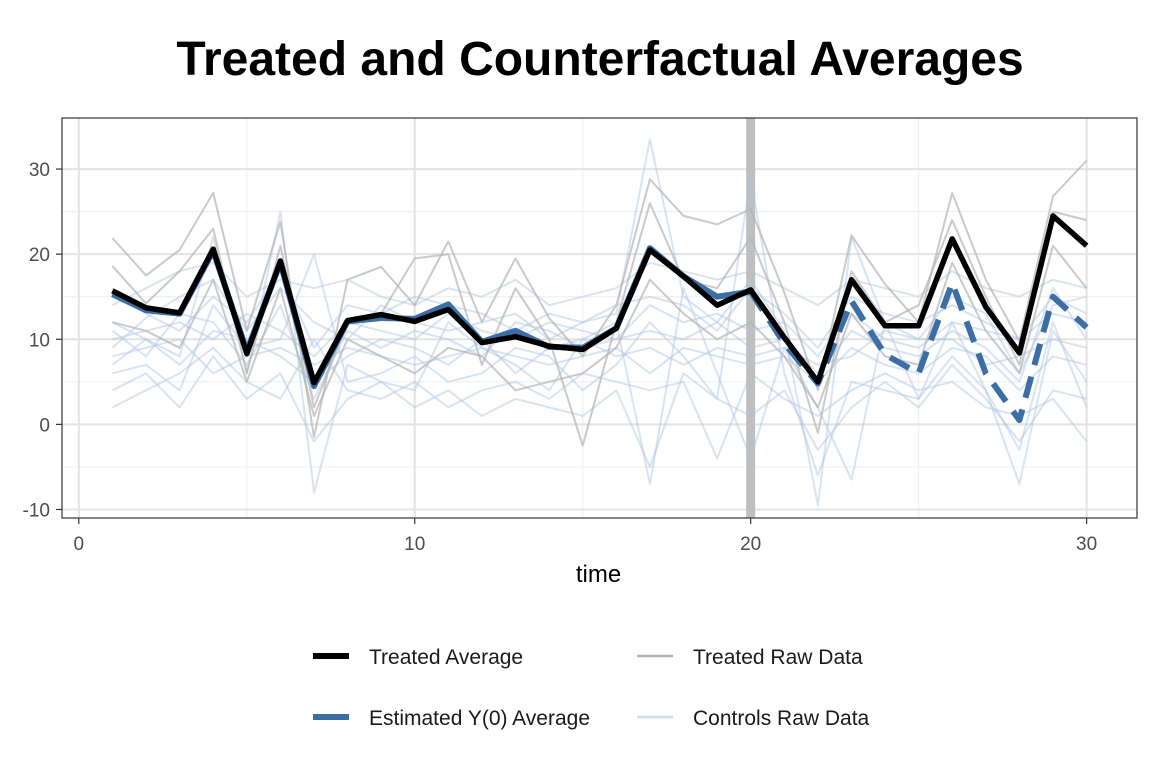  I want to click on legend-label: Treated Average, so click(446, 657).